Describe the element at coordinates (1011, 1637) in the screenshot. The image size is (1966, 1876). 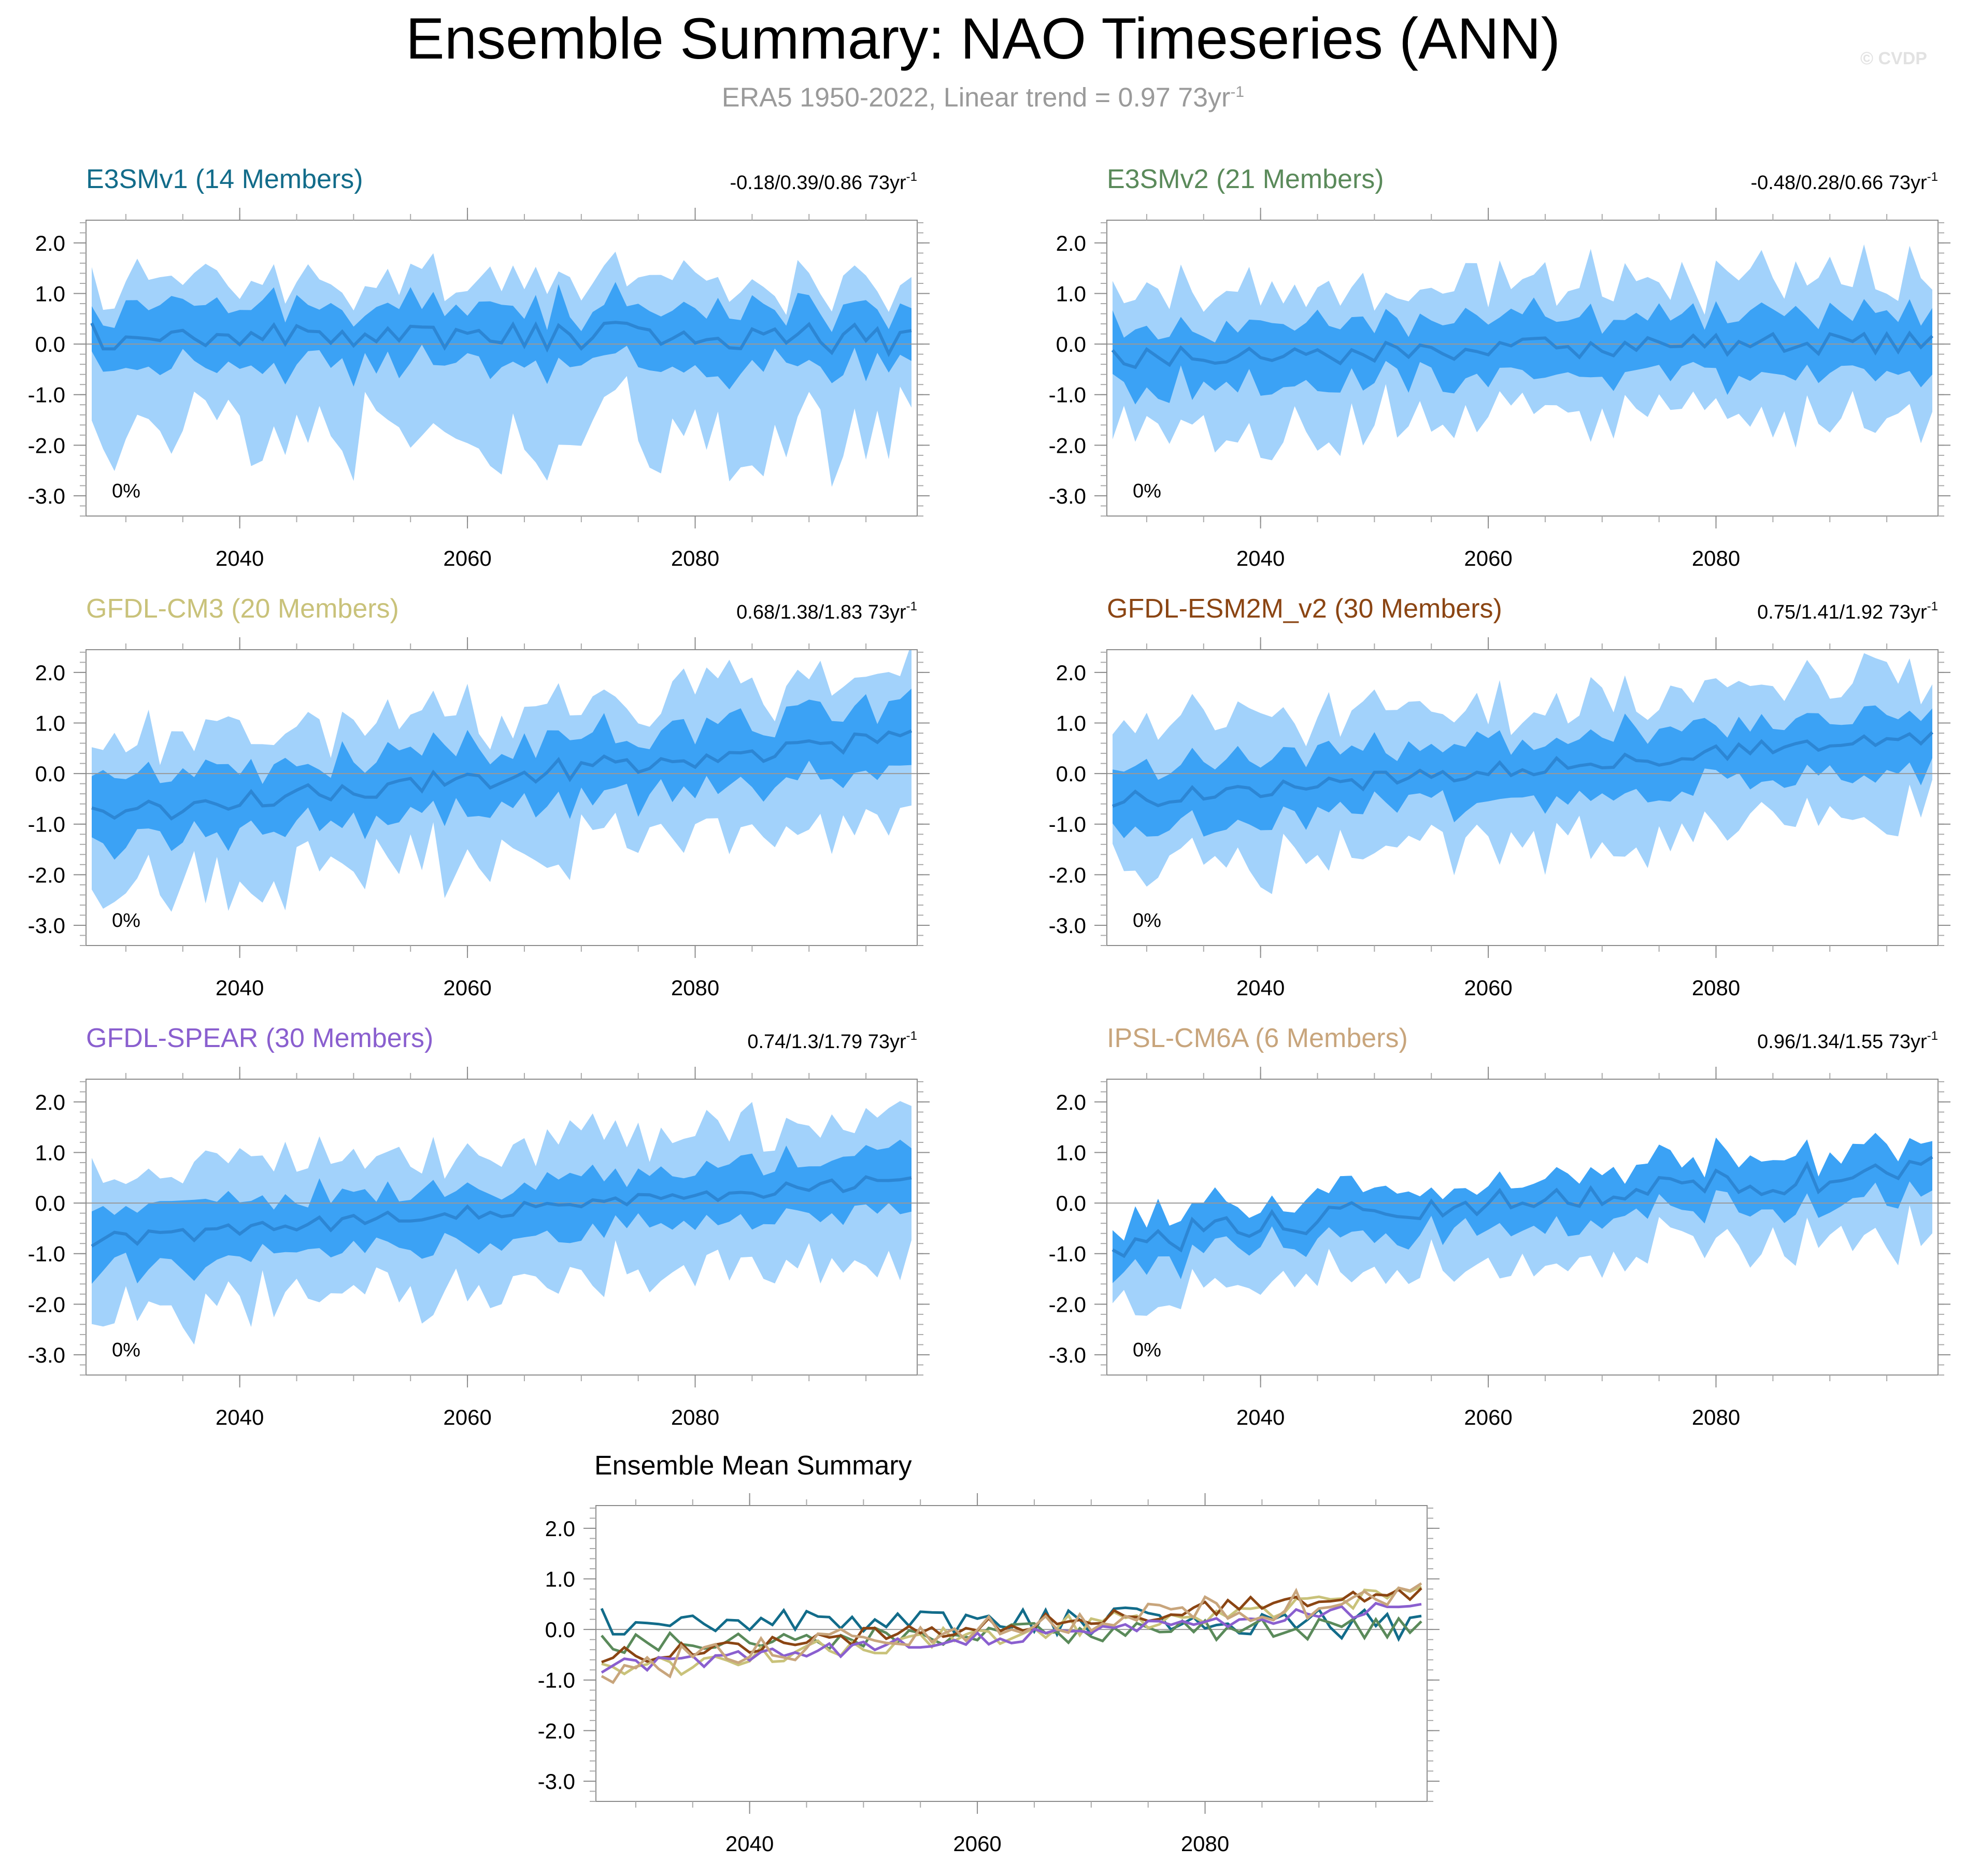
I see `summary-line-gfdl-spear` at that location.